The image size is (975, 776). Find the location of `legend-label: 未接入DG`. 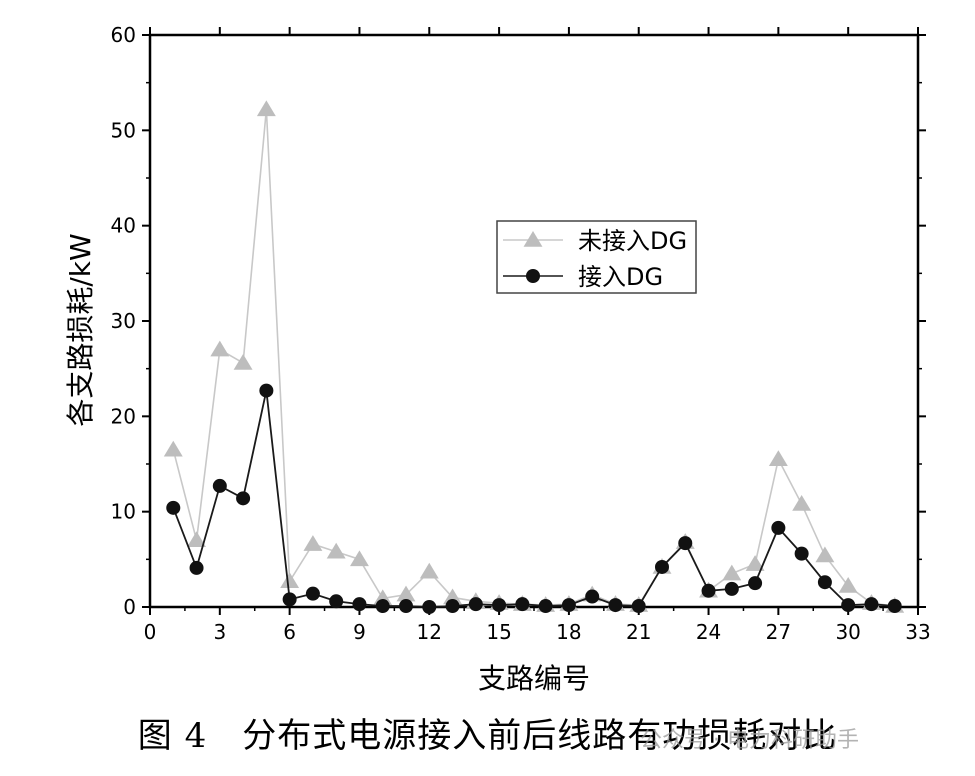

legend-label: 未接入DG is located at coordinates (632, 241).